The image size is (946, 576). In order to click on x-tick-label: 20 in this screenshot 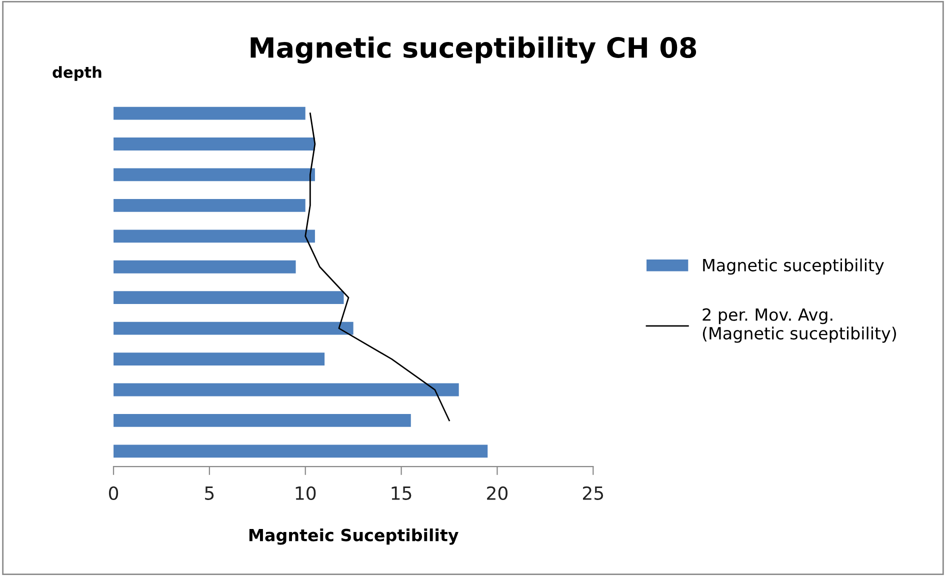, I will do `click(497, 493)`.